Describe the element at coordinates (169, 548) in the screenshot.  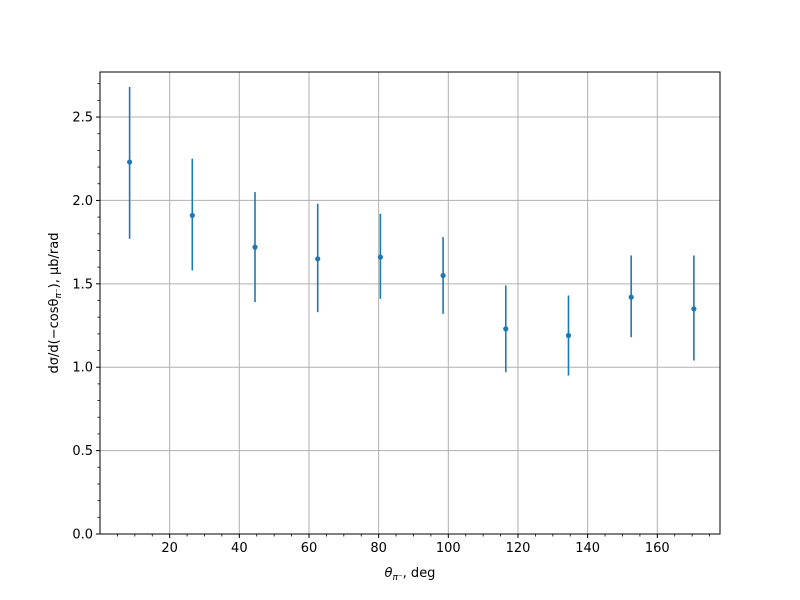
I see `x-tick-label: 20` at that location.